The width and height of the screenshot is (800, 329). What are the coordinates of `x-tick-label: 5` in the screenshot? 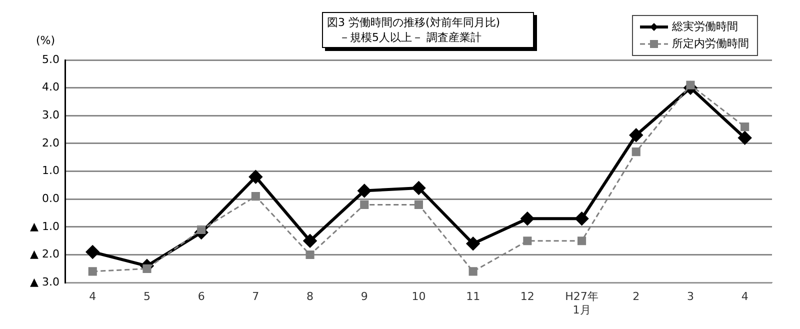 It's located at (146, 297).